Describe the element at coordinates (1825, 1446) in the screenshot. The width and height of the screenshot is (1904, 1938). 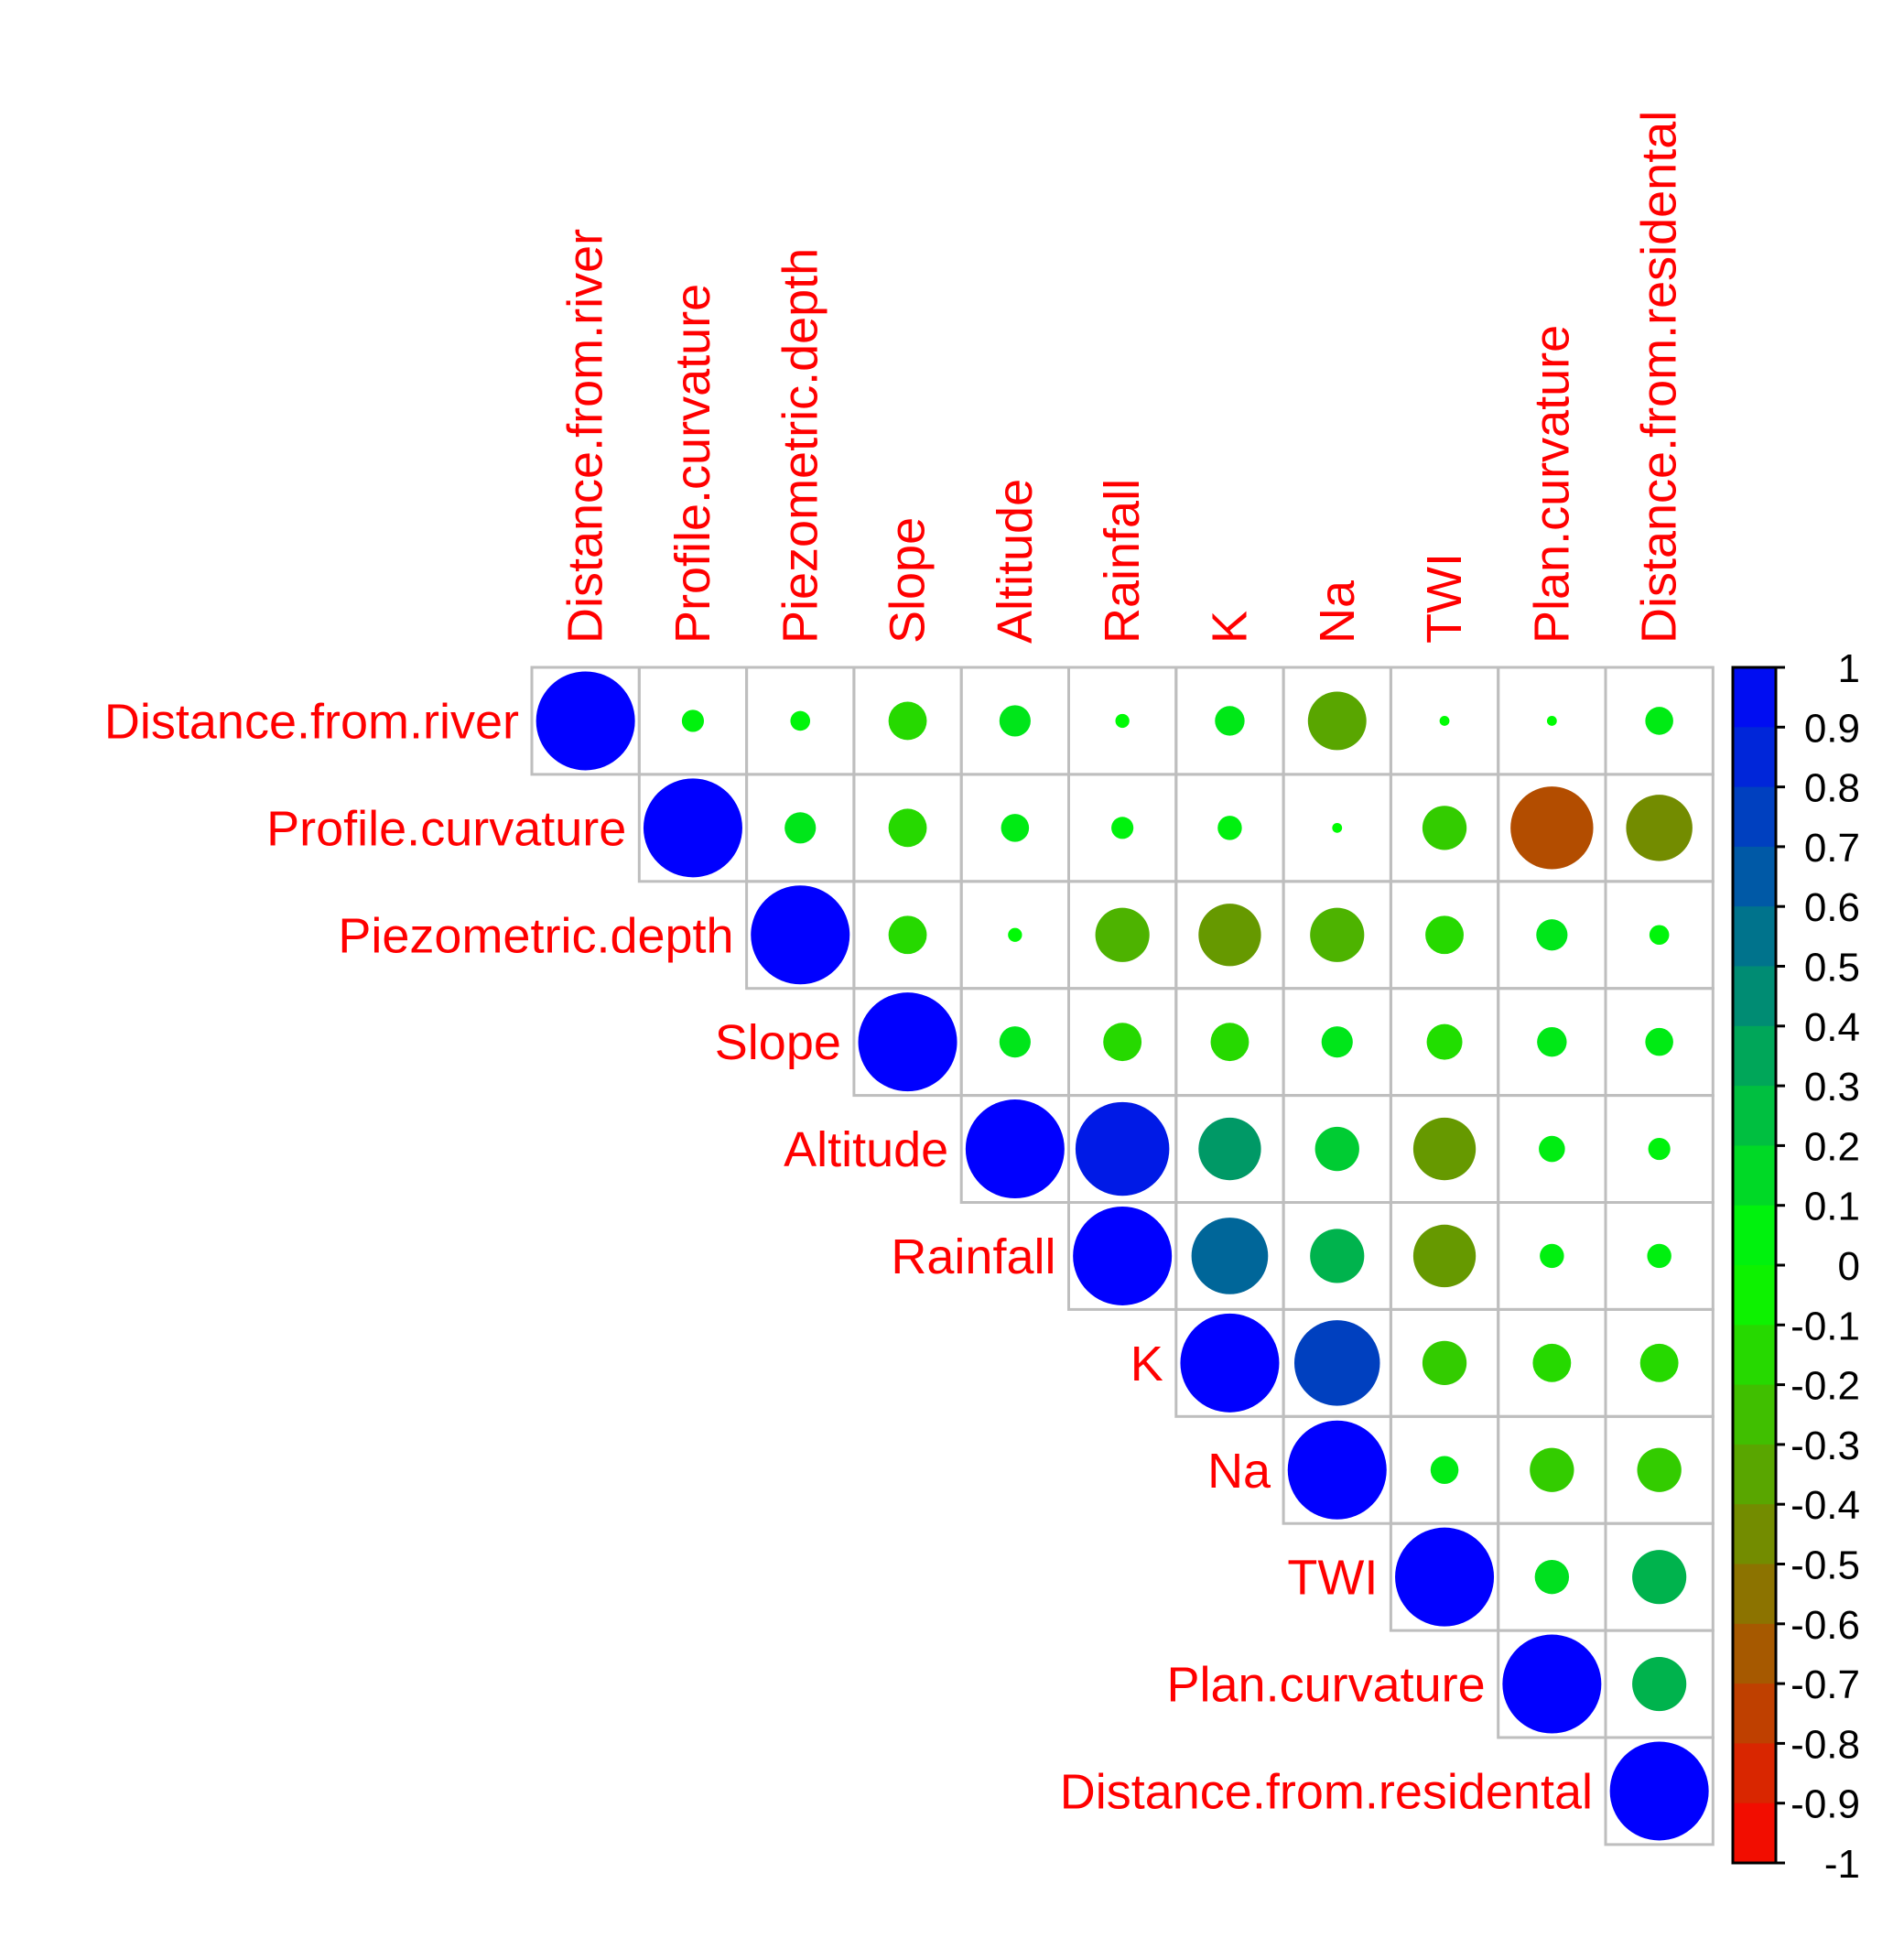
I see `colorbar-tick-label: -0.3` at that location.